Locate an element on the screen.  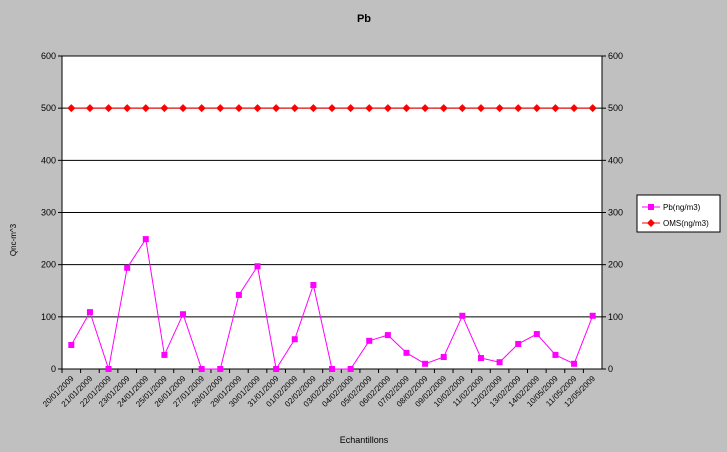
y-axis-label: Qnc-m^3 is located at coordinates (13, 239).